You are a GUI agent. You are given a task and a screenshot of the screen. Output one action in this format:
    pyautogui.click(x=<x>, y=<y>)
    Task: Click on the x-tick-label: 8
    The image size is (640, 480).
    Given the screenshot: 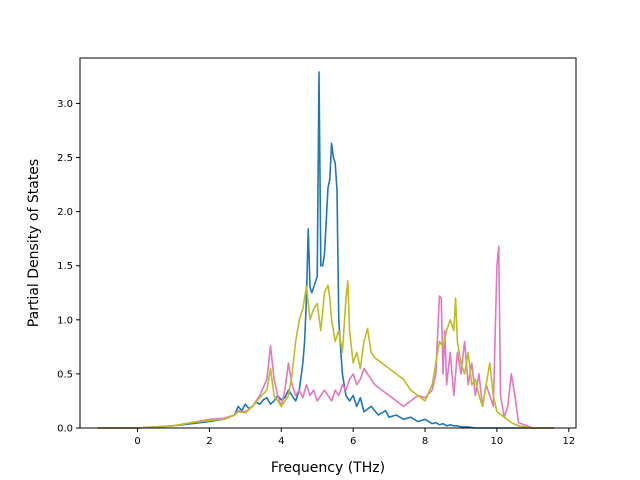 What is the action you would take?
    pyautogui.click(x=425, y=441)
    